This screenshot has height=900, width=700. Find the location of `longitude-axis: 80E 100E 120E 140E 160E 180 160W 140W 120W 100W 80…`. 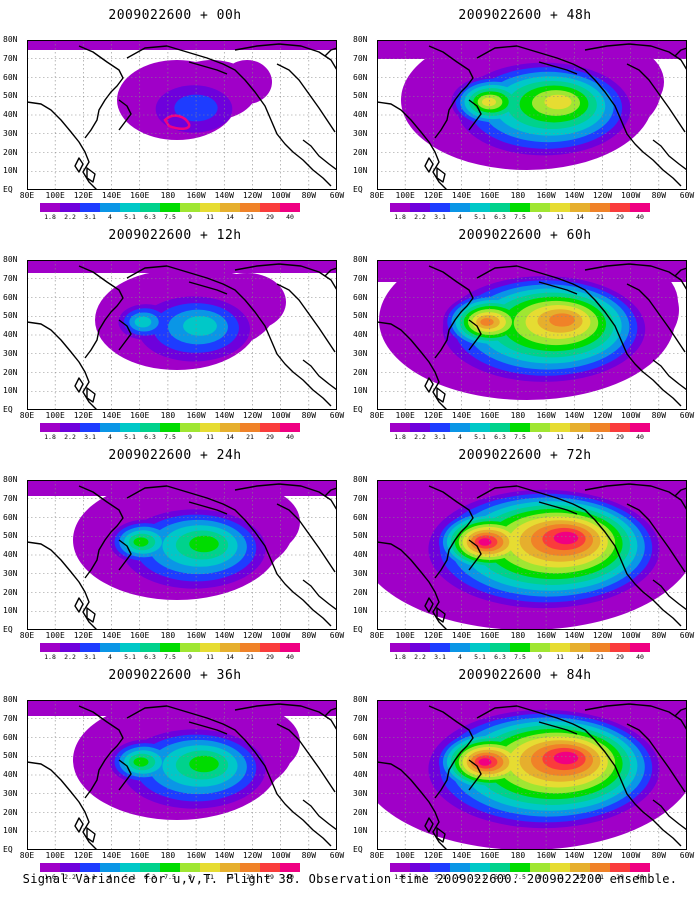

longitude-axis: 80E 100E 120E 140E 160E 180 160W 140W 120W 100W 80… is located at coordinates (527, 636).